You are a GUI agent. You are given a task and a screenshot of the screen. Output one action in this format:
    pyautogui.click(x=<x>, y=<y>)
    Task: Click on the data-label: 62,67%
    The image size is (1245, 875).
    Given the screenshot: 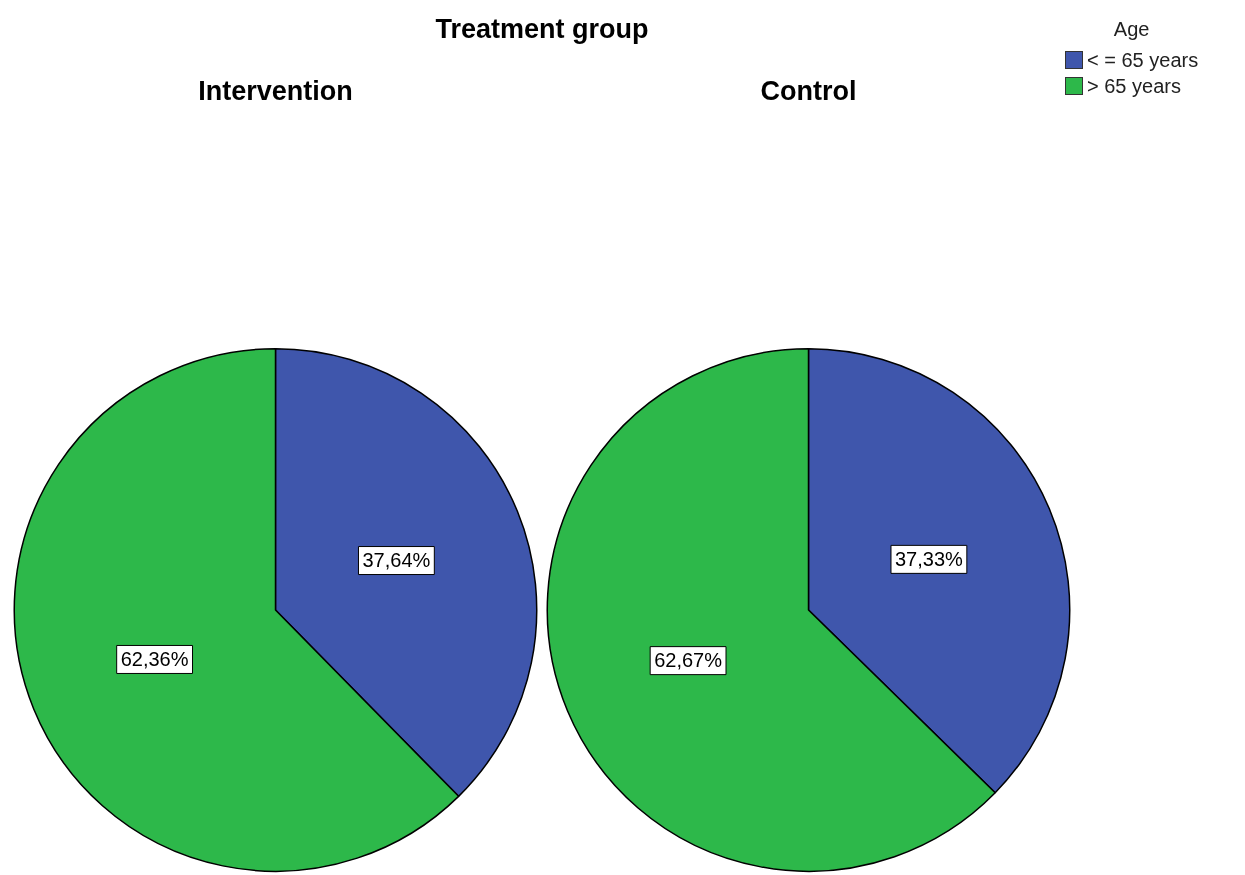 What is the action you would take?
    pyautogui.click(x=688, y=660)
    